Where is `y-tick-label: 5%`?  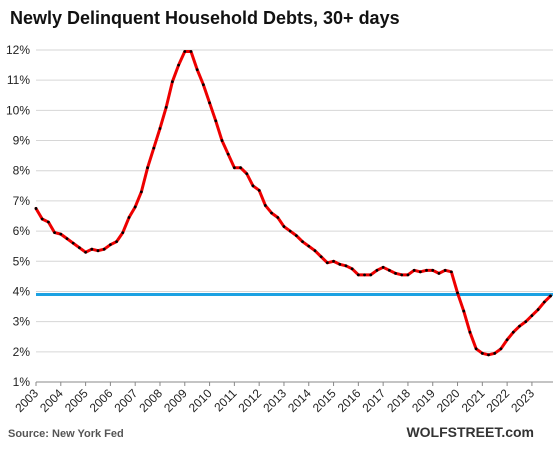 y-tick-label: 5% is located at coordinates (22, 261).